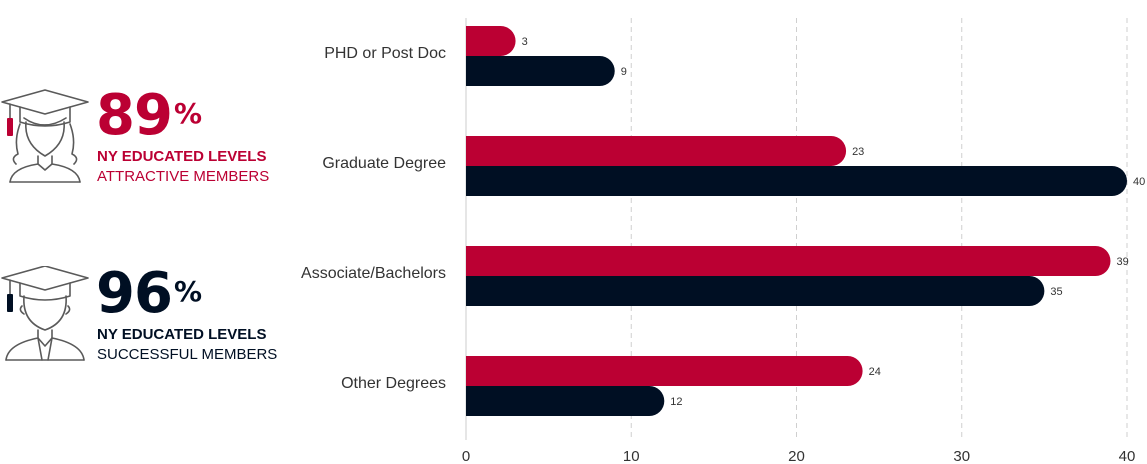  I want to click on category-label: Other Degrees, so click(393, 383).